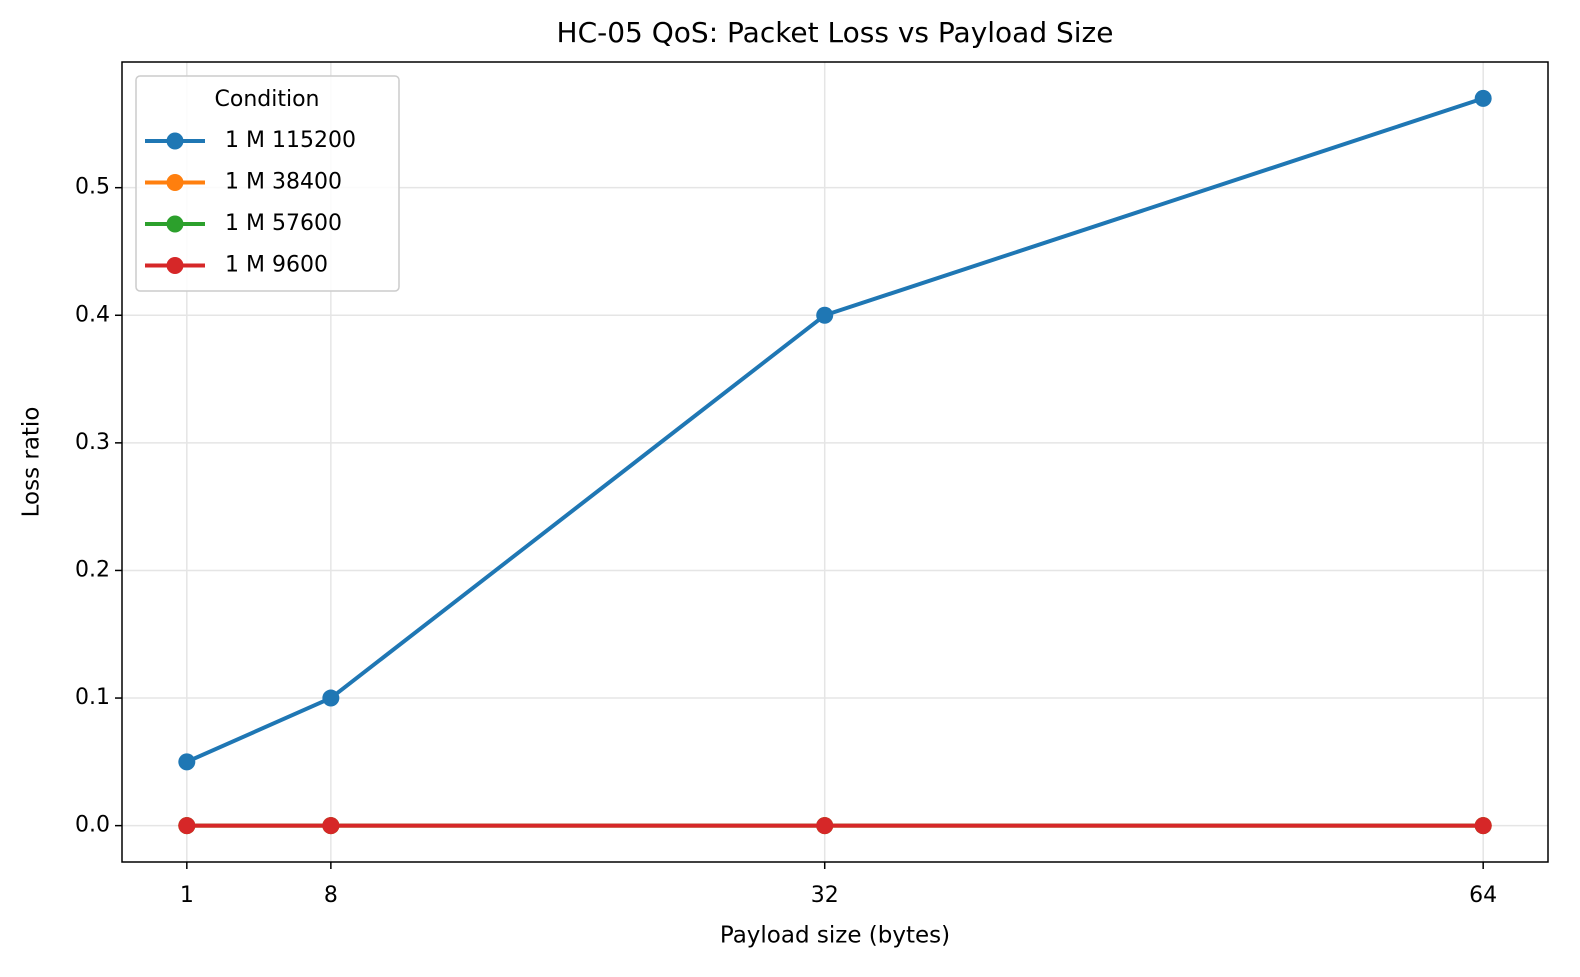 This screenshot has width=1580, height=977. Describe the element at coordinates (92, 442) in the screenshot. I see `y-tick-label: 0.3` at that location.